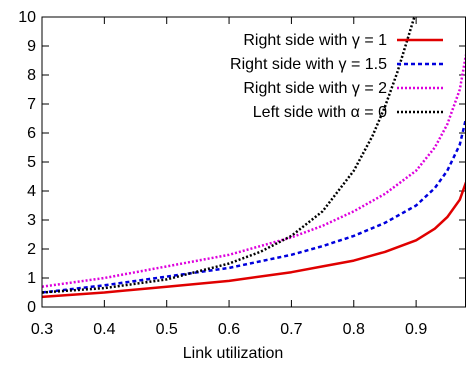 The width and height of the screenshot is (466, 372). I want to click on y-tick-label: 3, so click(31, 220).